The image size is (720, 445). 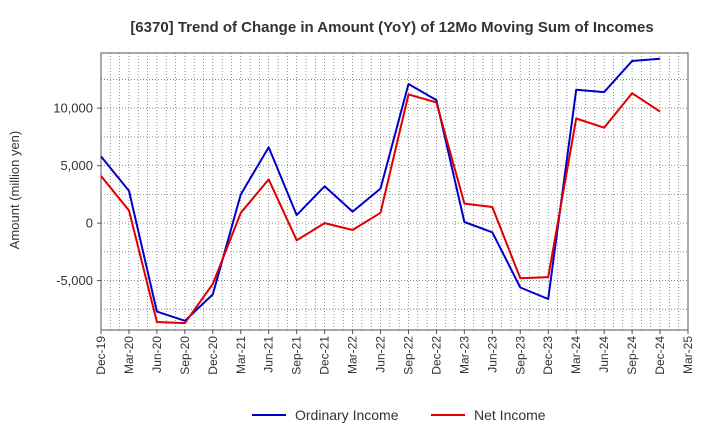 I want to click on x-tick-label: Mar-21, so click(x=241, y=355).